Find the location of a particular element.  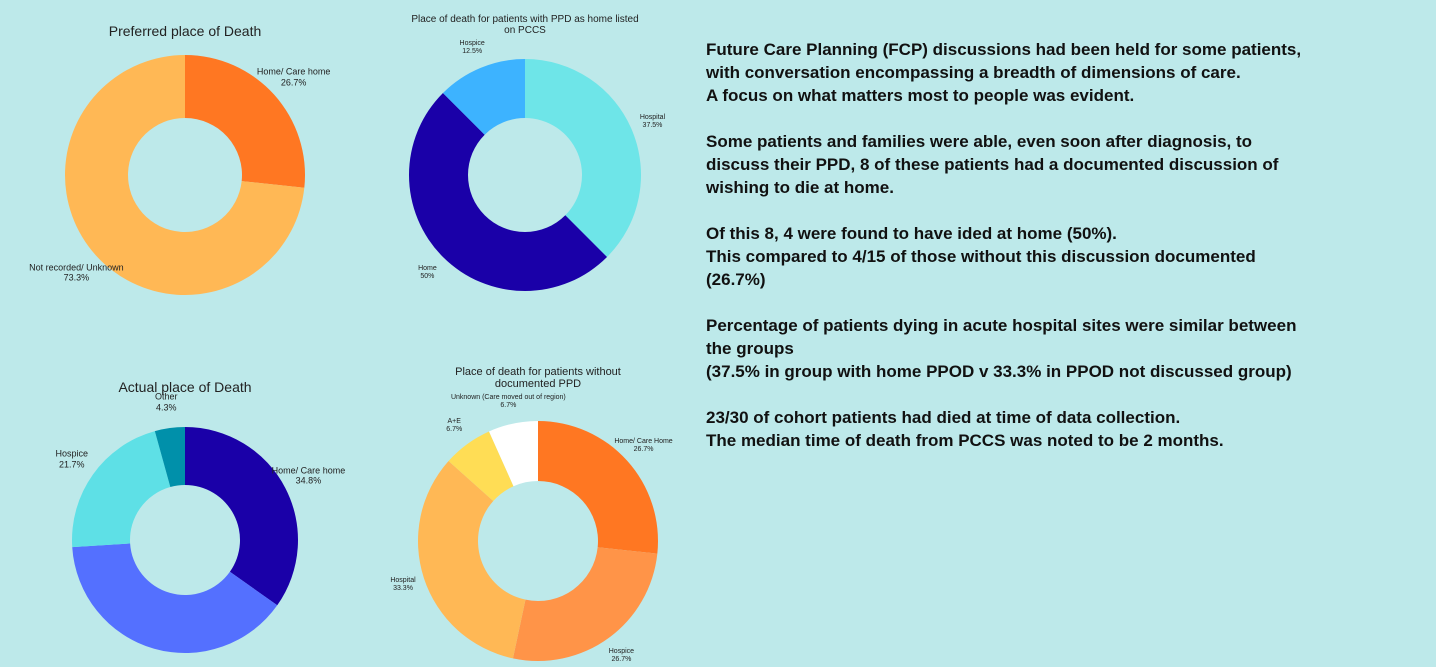

slice-label: Other 4.3% is located at coordinates (166, 402).